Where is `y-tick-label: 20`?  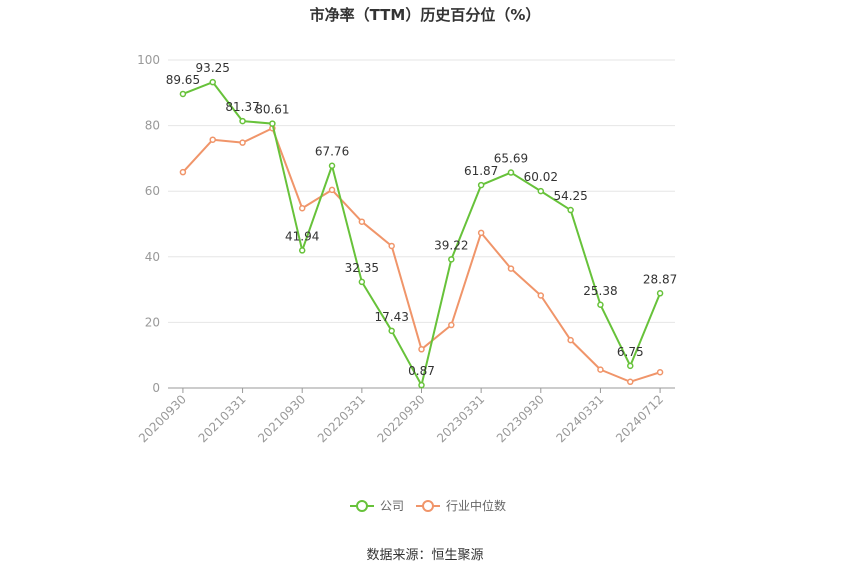
y-tick-label: 20 is located at coordinates (152, 322).